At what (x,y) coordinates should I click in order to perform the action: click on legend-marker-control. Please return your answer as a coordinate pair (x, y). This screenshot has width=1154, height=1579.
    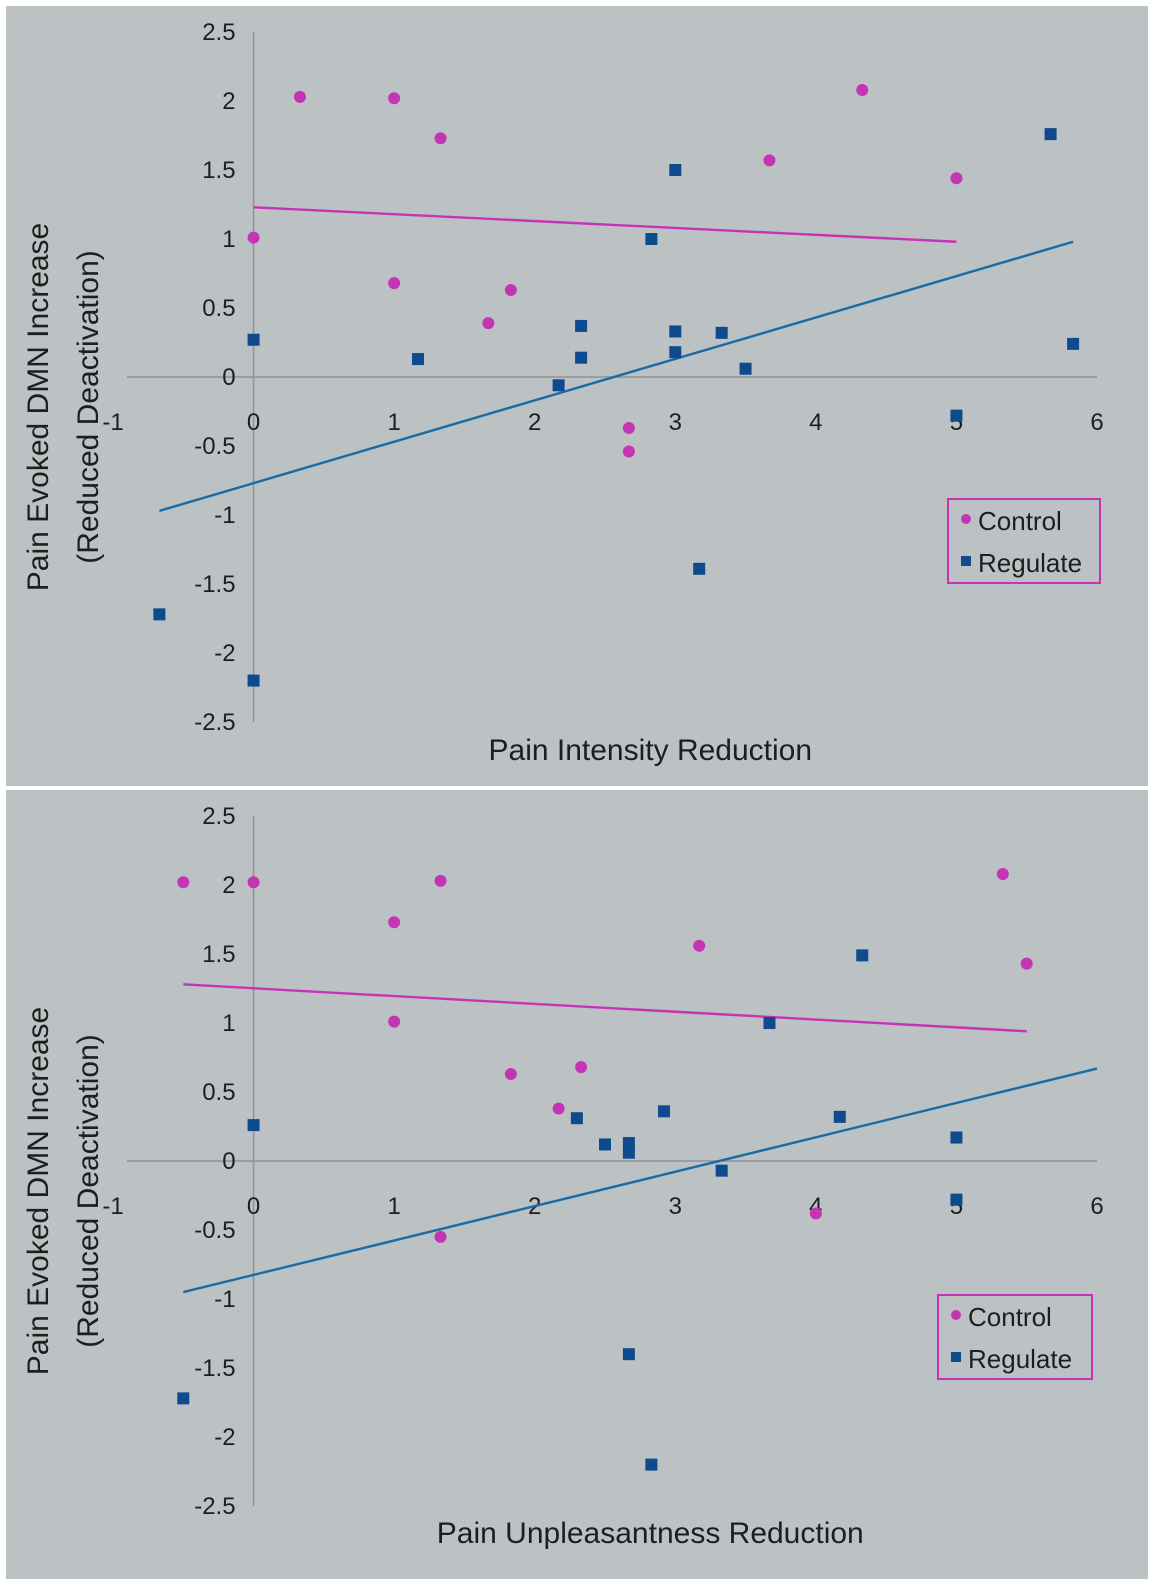
    Looking at the image, I should click on (966, 519).